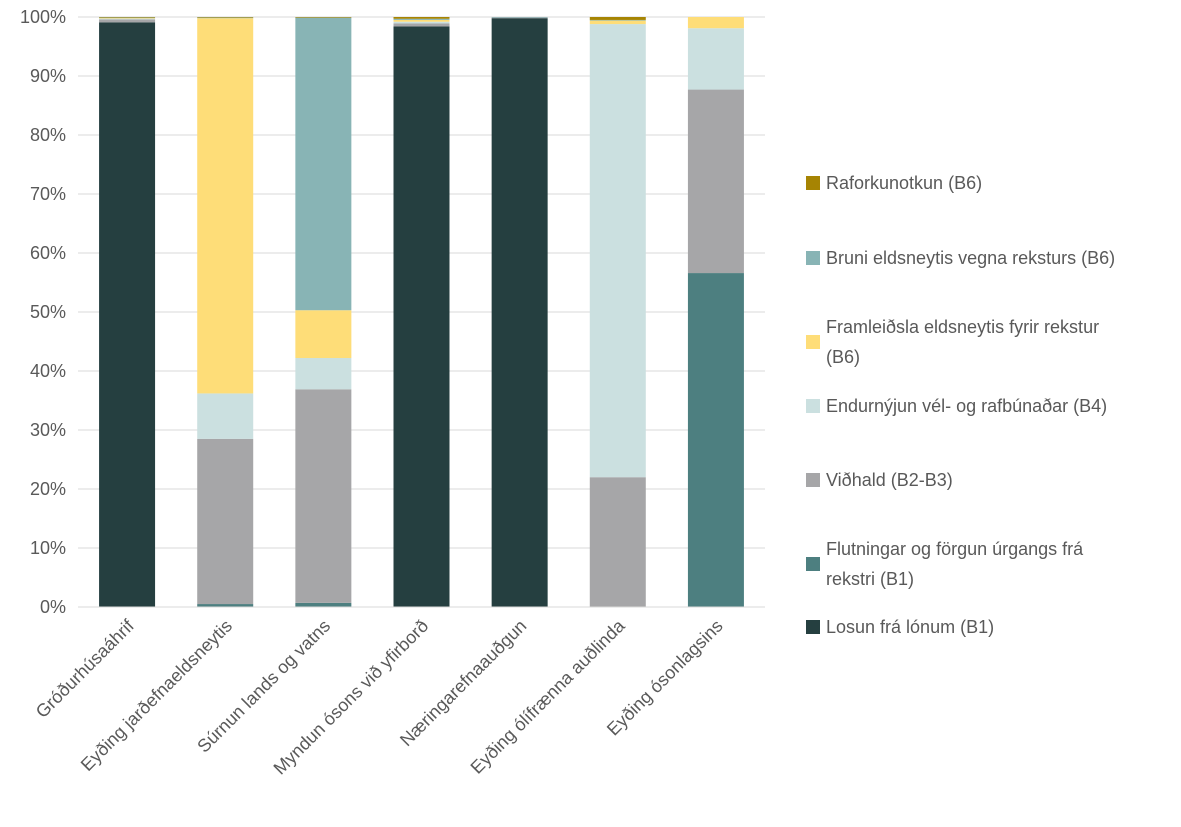 The width and height of the screenshot is (1181, 827). I want to click on x-category-label: Eyðing ólífrænna auðlinda, so click(548, 696).